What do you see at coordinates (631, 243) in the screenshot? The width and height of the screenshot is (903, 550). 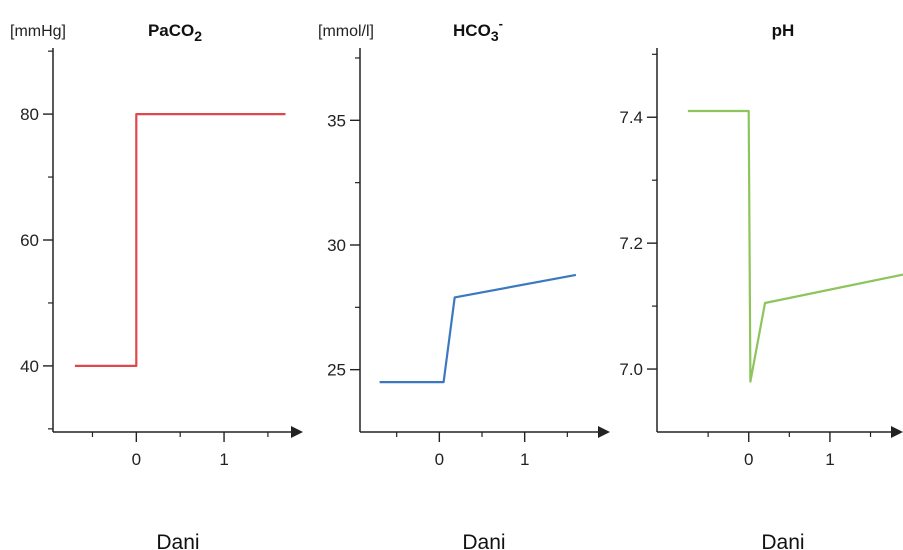 I see `y-tick-label: 7.2` at bounding box center [631, 243].